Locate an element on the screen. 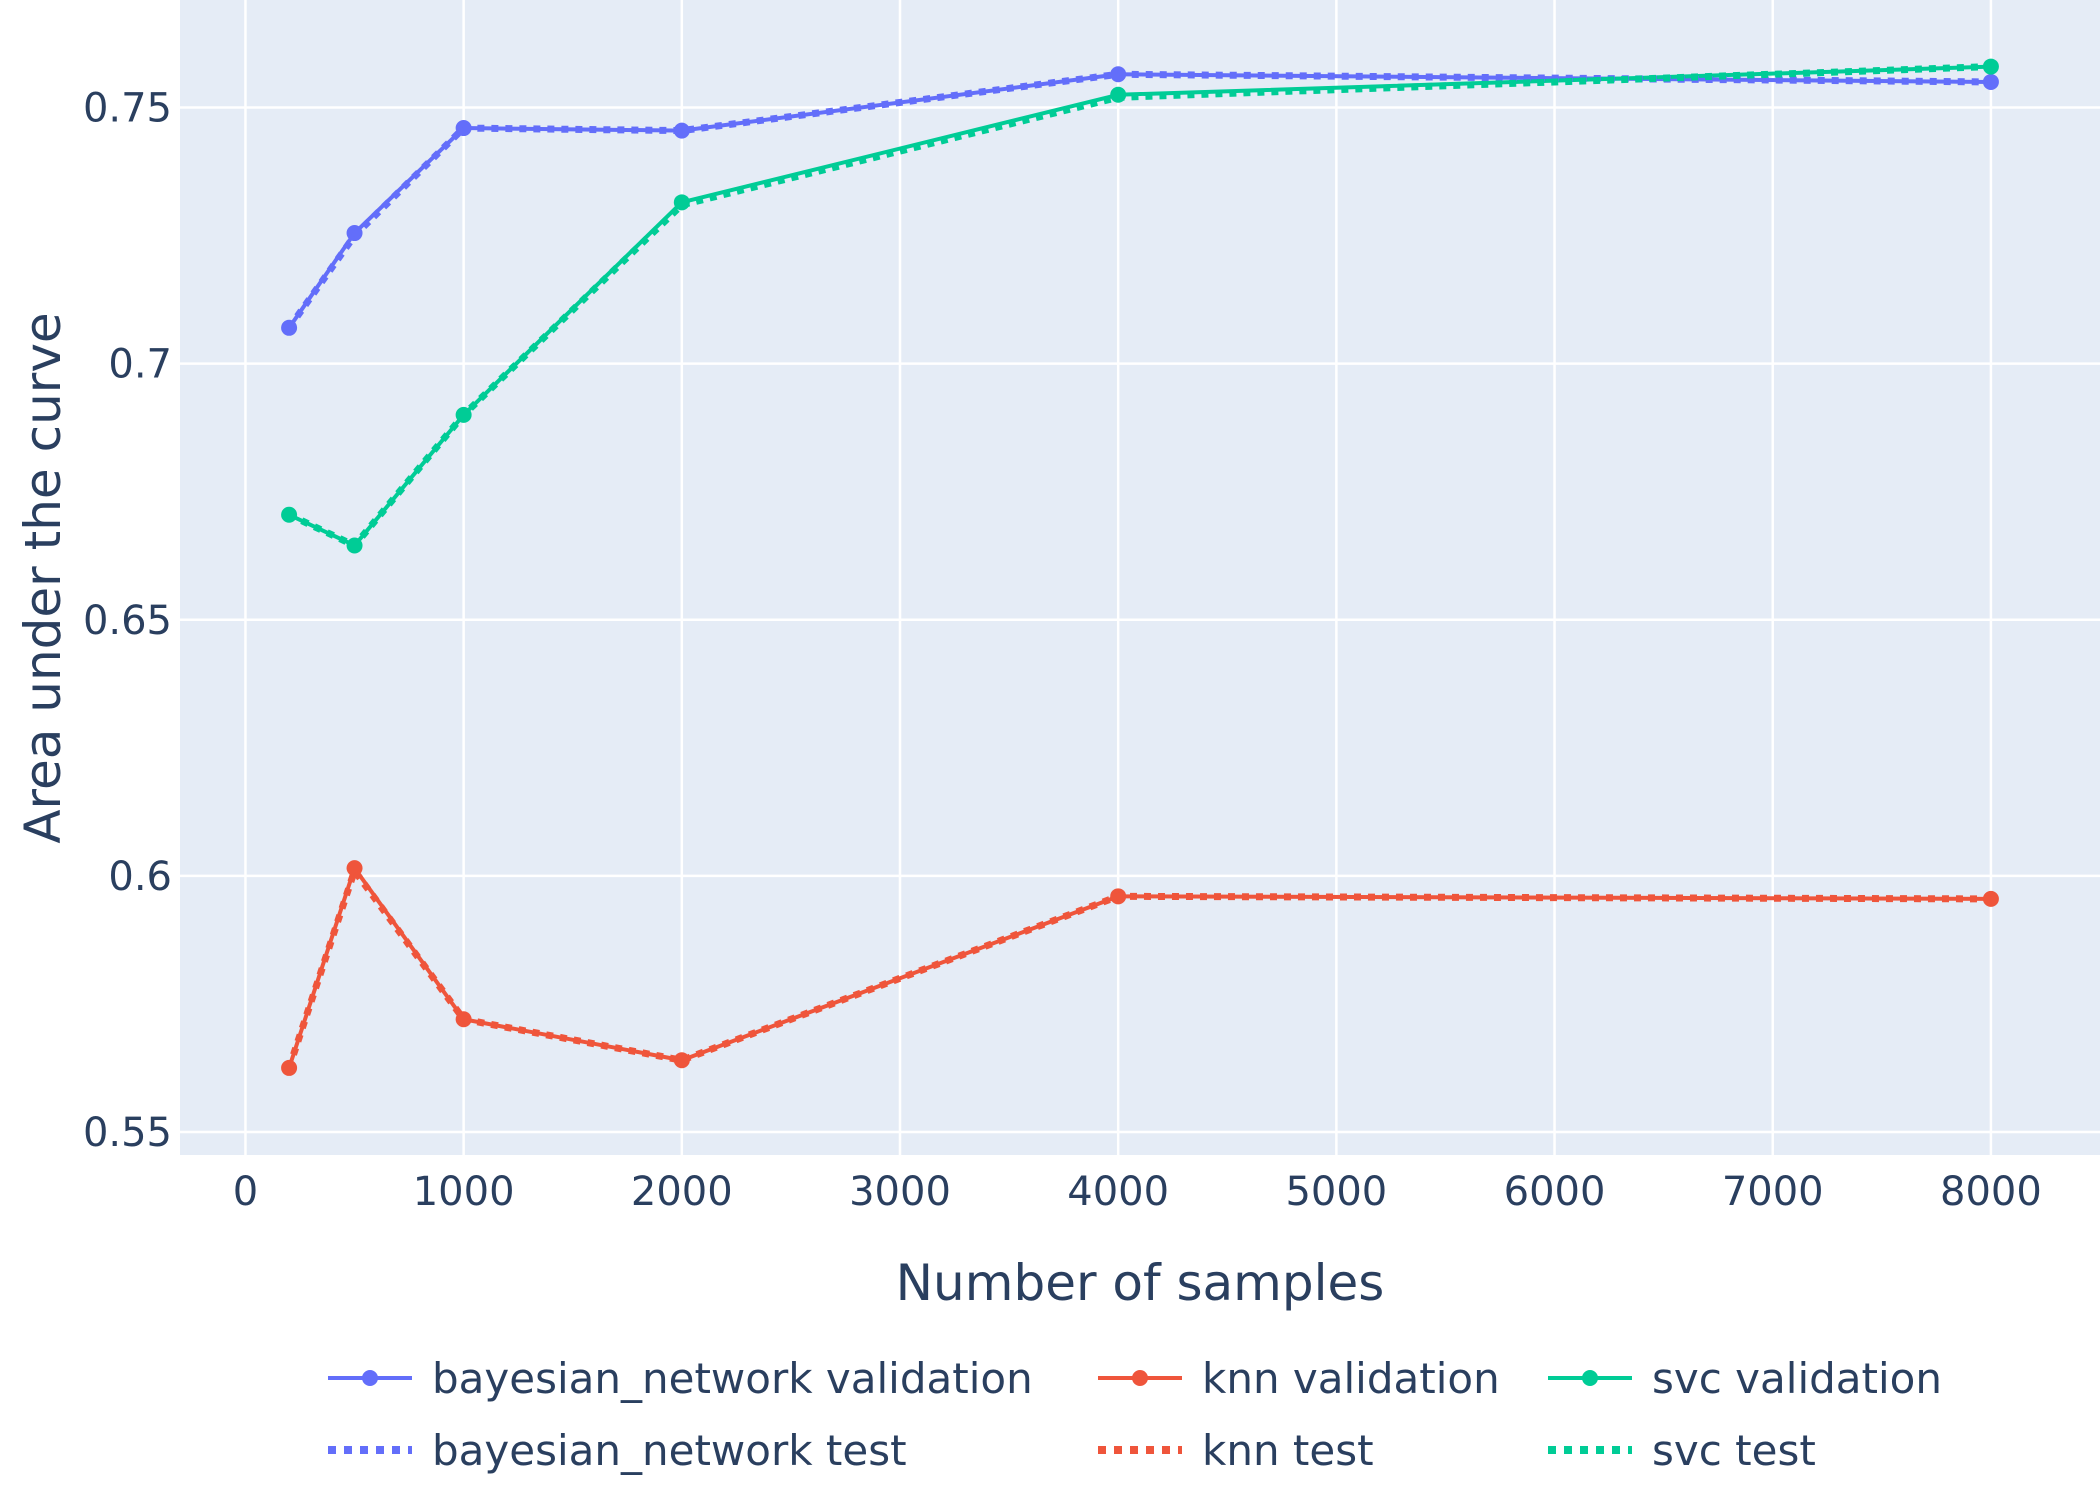 This screenshot has width=2100, height=1500. legend-item: svc test is located at coordinates (1682, 1450).